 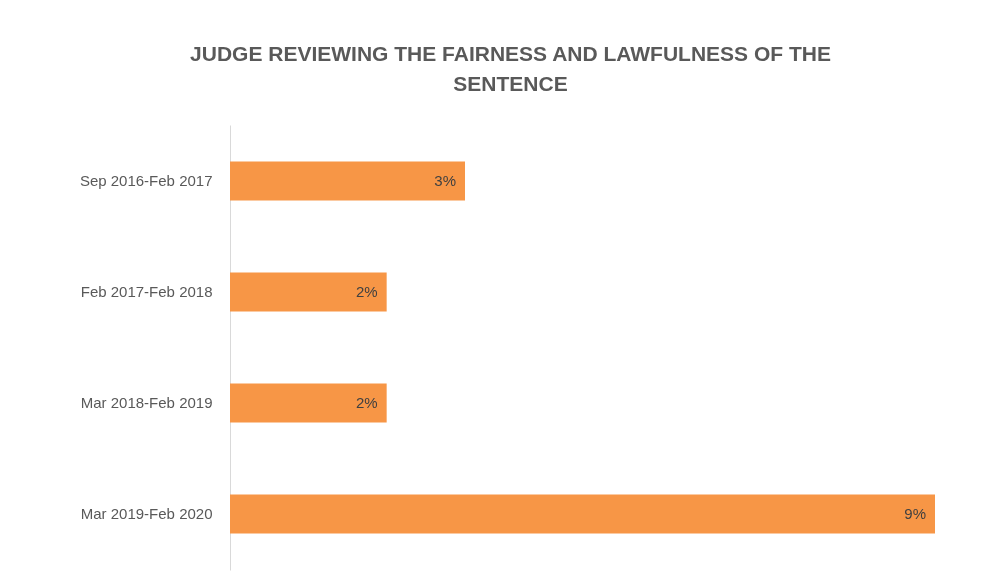 I want to click on data-label: 3%, so click(x=445, y=181).